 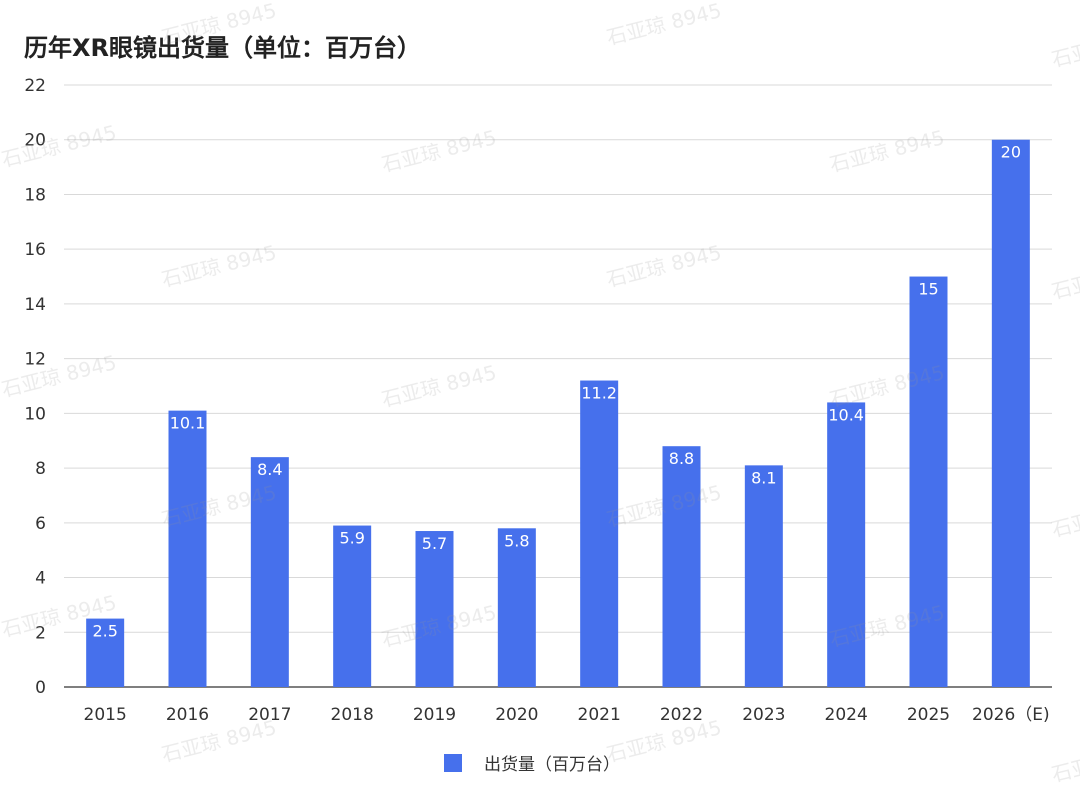 I want to click on x-tick-label: 2024, so click(x=846, y=715).